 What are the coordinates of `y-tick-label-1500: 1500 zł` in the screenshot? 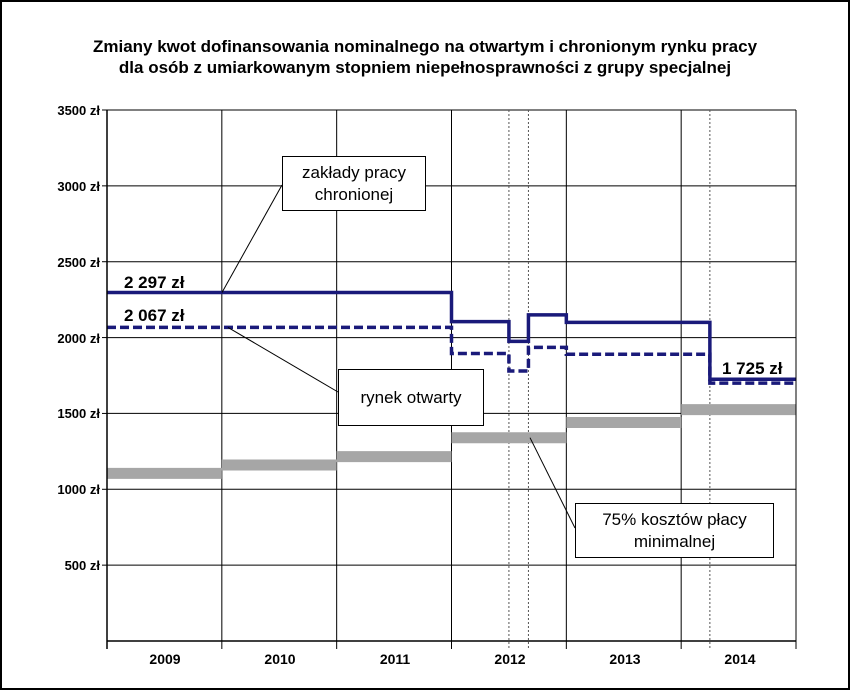 It's located at (78, 413).